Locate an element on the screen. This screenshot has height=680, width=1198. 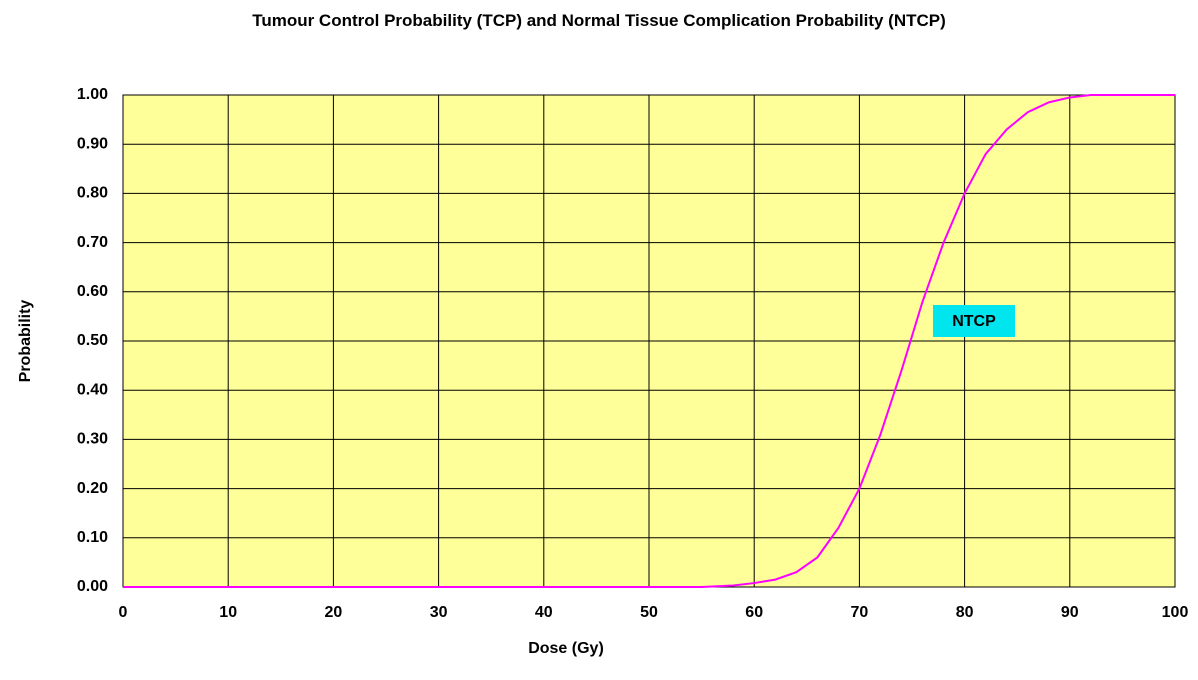
annotation-box is located at coordinates (974, 321).